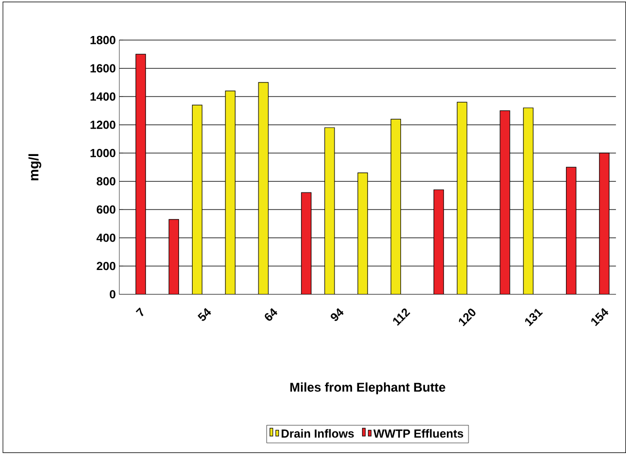  I want to click on x-tick-label: 112, so click(401, 317).